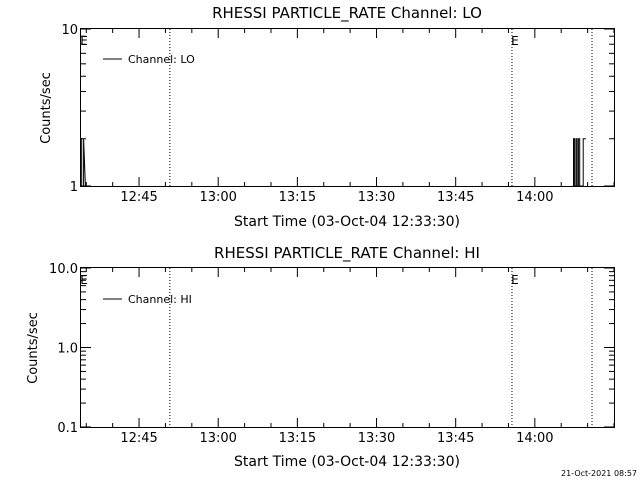  I want to click on y-tick-label: 0.1, so click(67, 428).